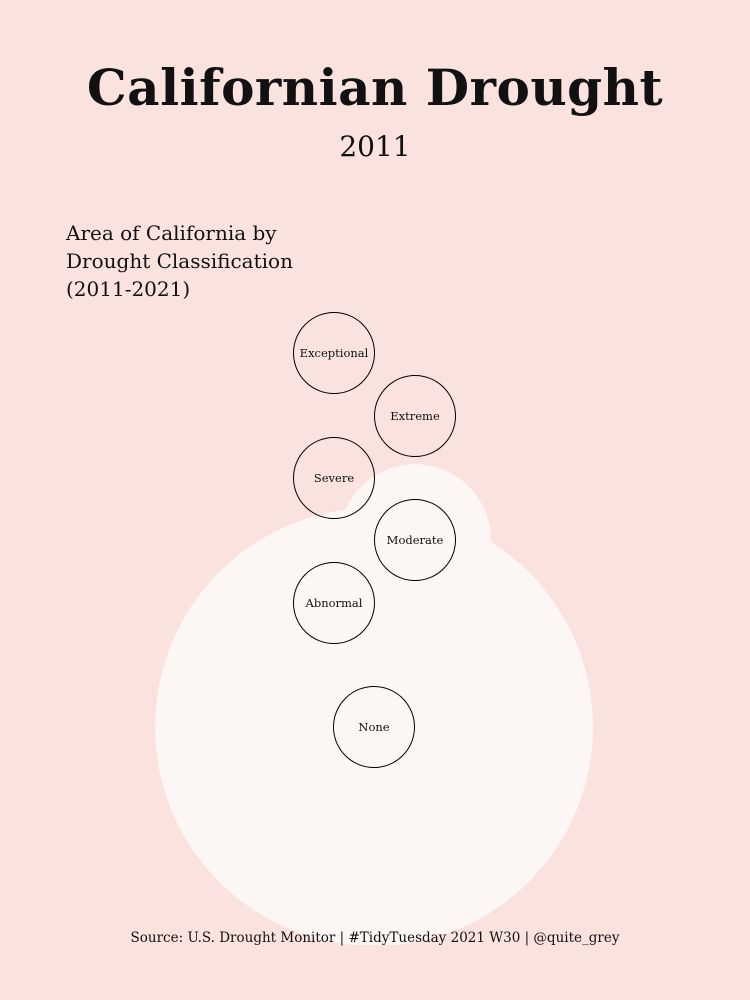 The height and width of the screenshot is (1000, 750). Describe the element at coordinates (375, 87) in the screenshot. I see `chart-title: Californian Drought` at that location.